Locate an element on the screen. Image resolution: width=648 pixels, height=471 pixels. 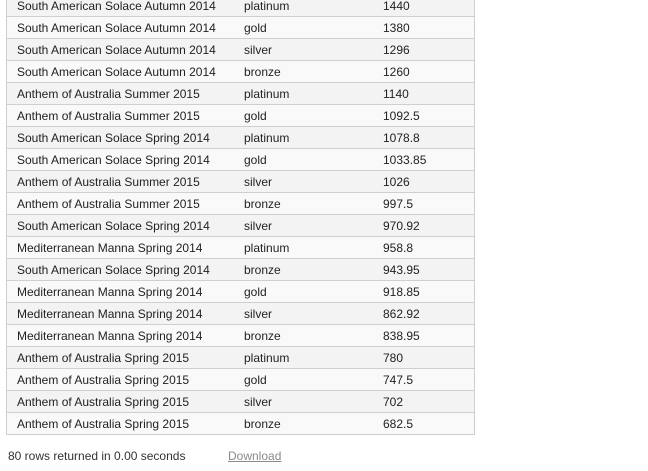
value-cell: 747.5 is located at coordinates (429, 379).